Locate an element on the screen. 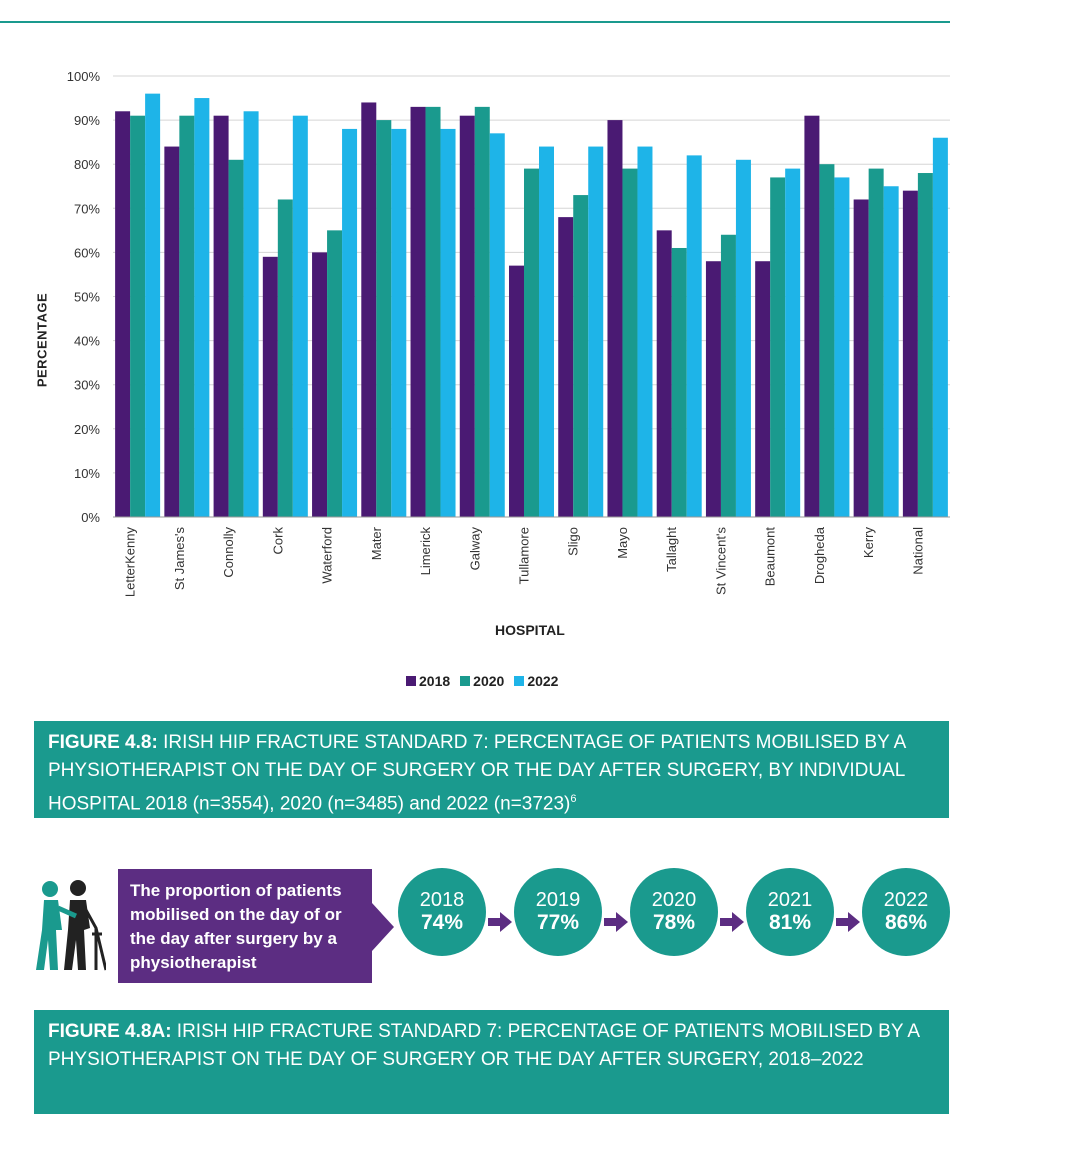 The image size is (1079, 1153). y-axis-label: PERCENTAGE is located at coordinates (42, 340).